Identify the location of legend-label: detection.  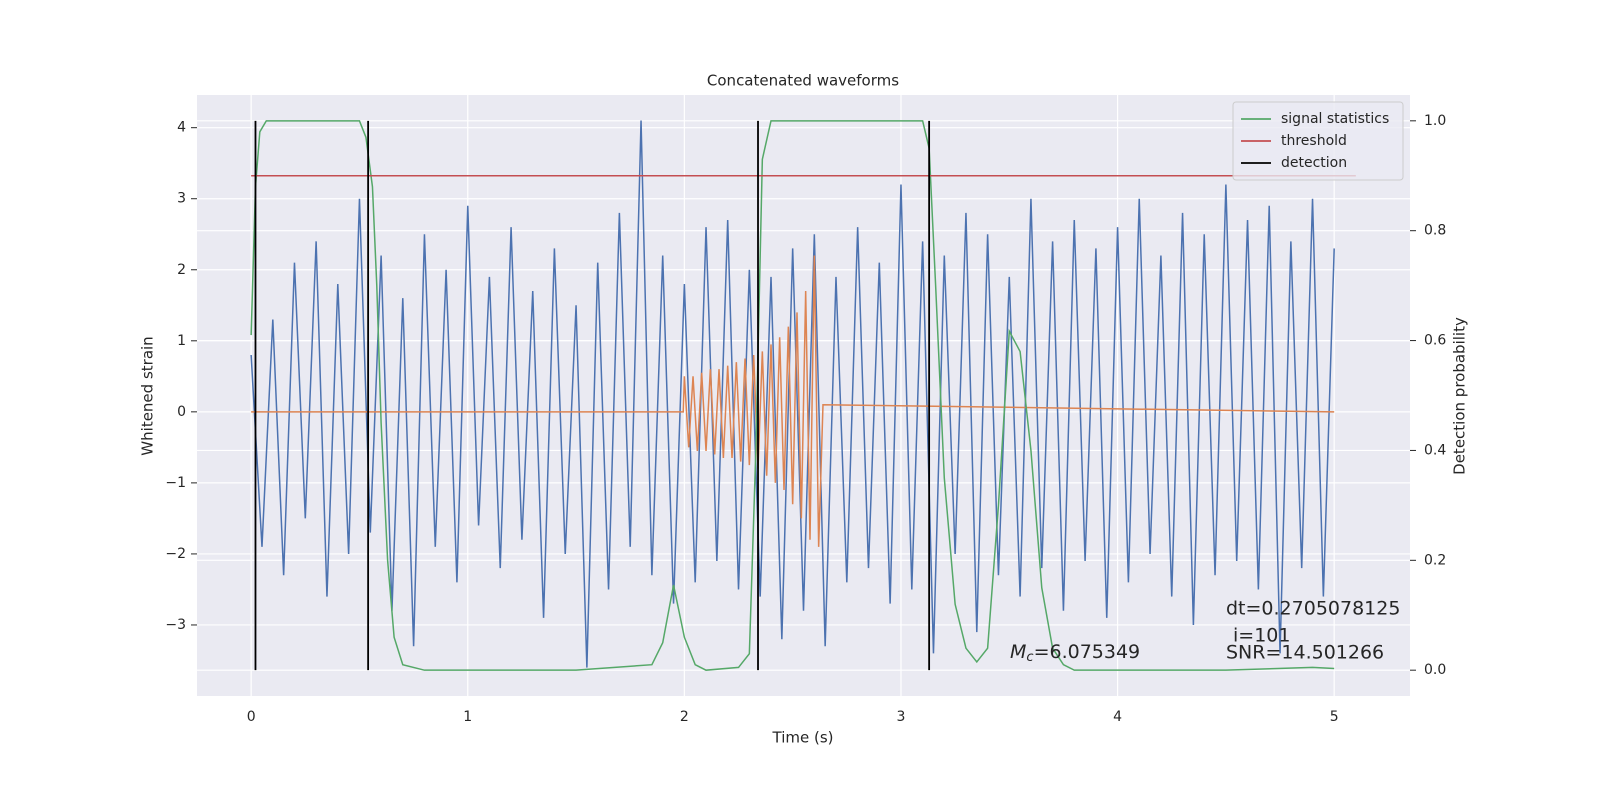
(1314, 163).